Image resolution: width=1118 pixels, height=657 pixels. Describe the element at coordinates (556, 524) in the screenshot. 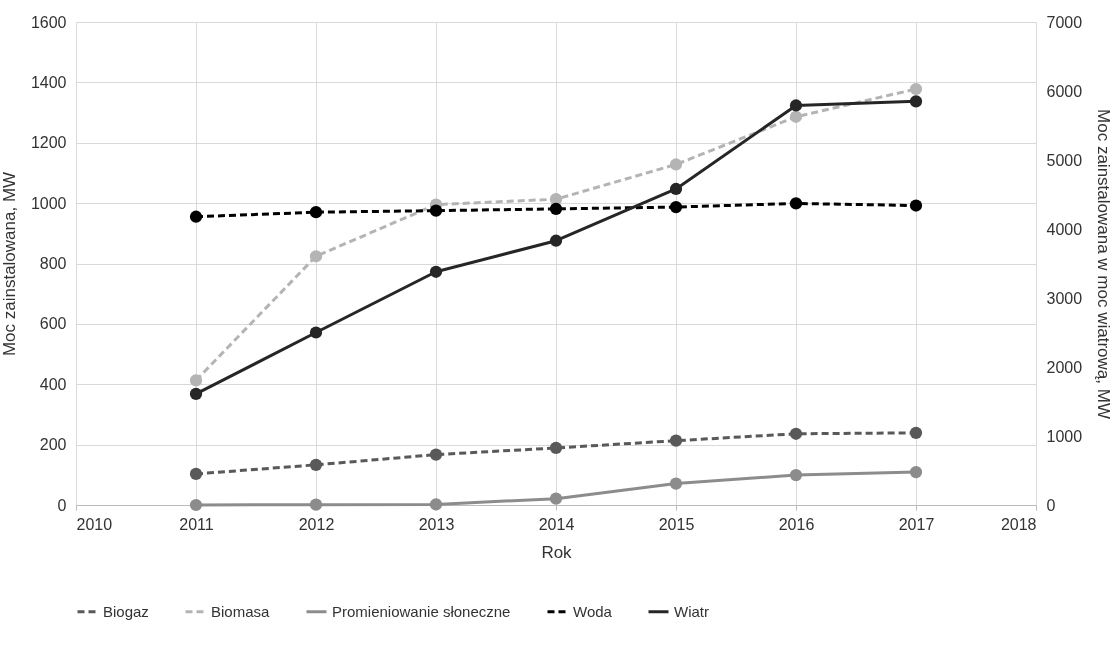

I see `x-tick-label: 2014` at that location.